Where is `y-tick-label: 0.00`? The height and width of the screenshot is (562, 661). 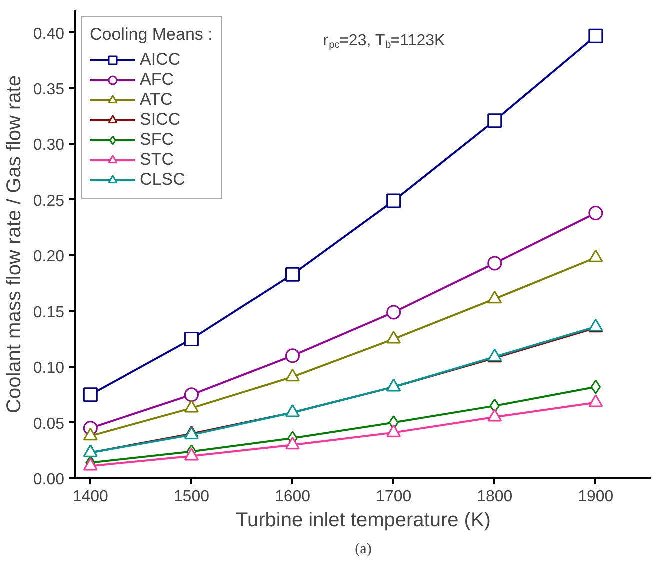 y-tick-label: 0.00 is located at coordinates (49, 480).